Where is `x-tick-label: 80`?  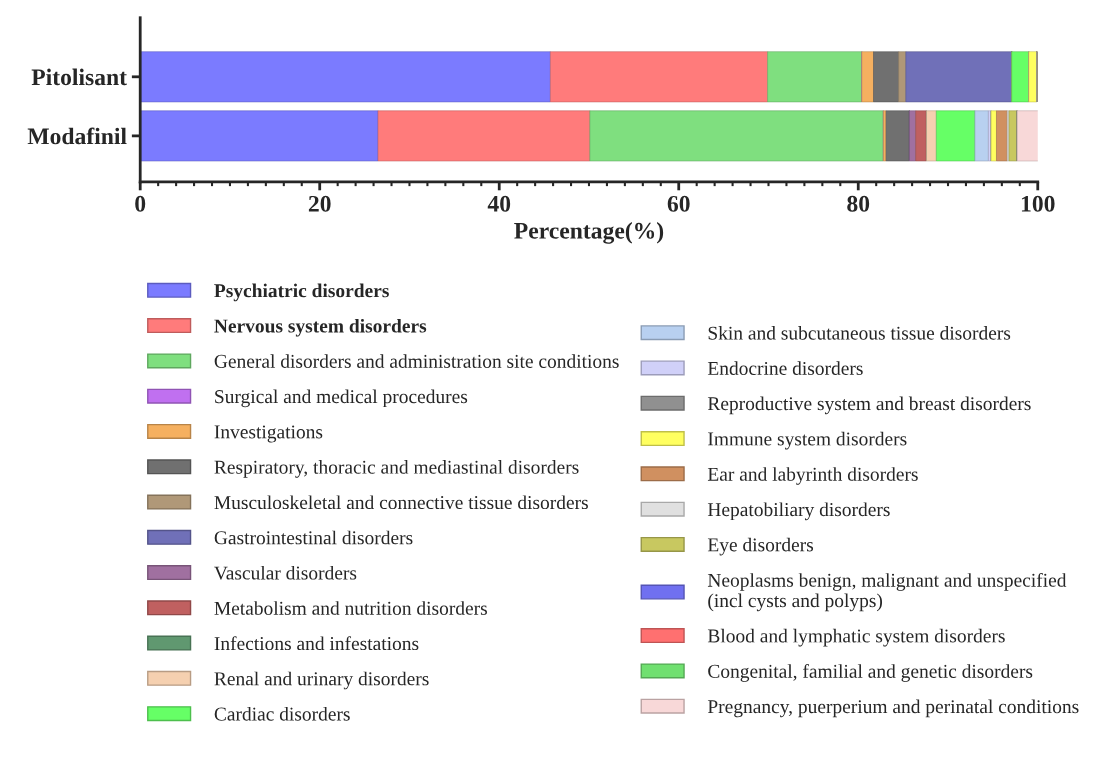 x-tick-label: 80 is located at coordinates (858, 203).